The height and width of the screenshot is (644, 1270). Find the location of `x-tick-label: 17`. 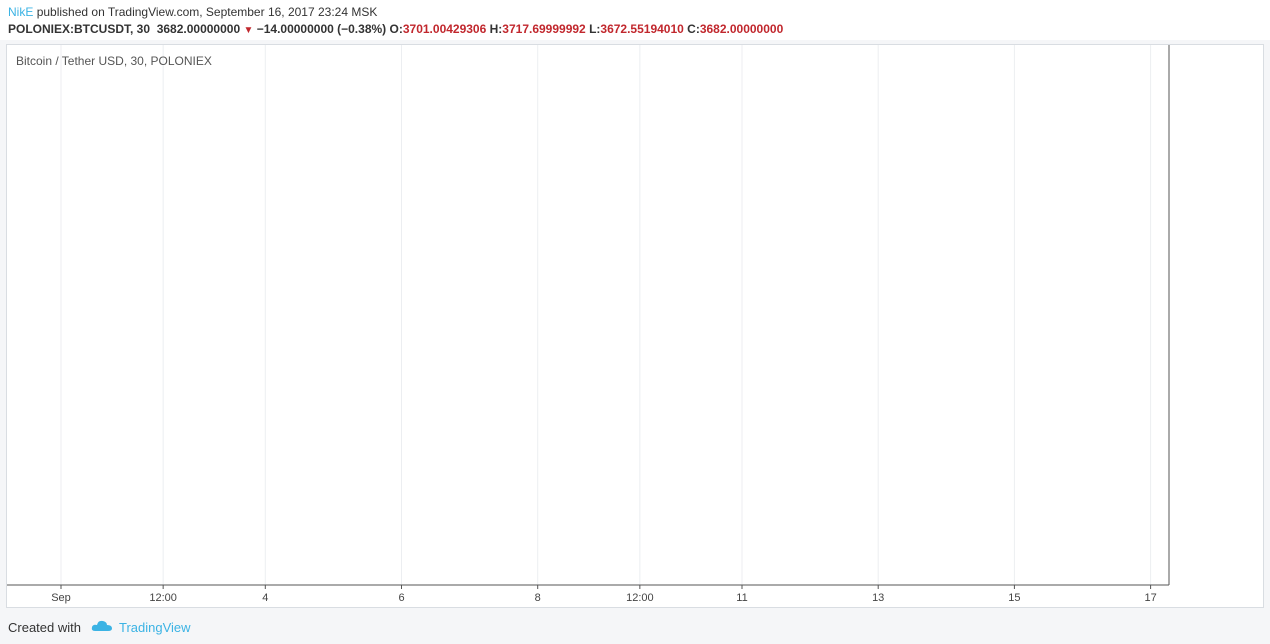

x-tick-label: 17 is located at coordinates (1150, 598).